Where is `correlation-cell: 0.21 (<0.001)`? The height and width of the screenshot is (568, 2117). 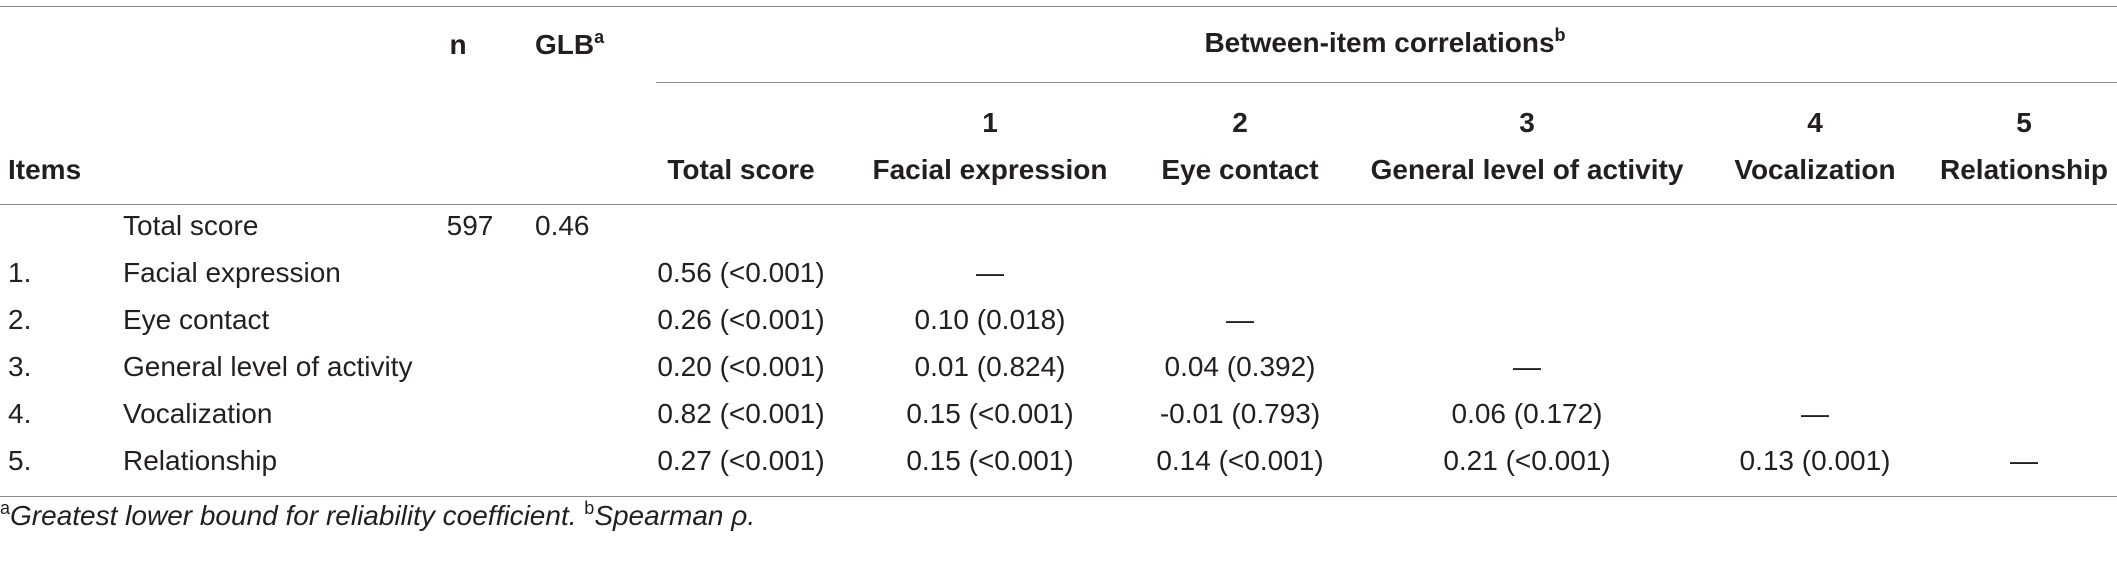 correlation-cell: 0.21 (<0.001) is located at coordinates (1527, 460).